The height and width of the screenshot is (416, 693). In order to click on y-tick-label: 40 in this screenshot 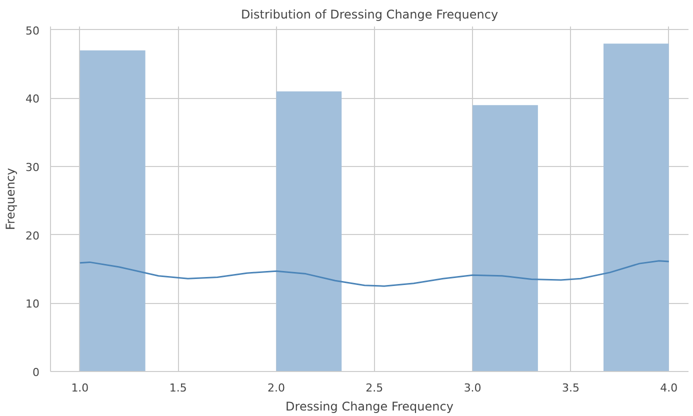, I will do `click(33, 99)`.